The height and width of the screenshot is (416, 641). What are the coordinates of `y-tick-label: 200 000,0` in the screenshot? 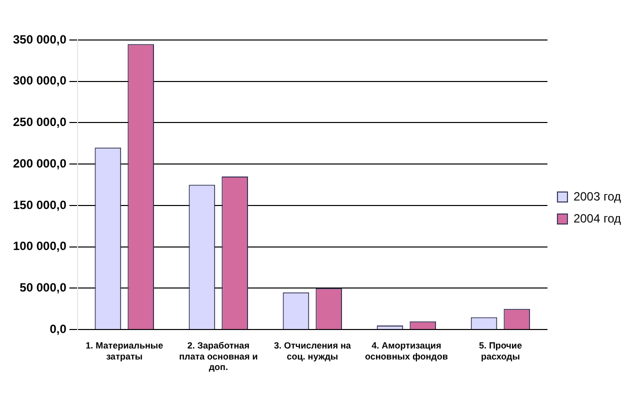 It's located at (39, 163).